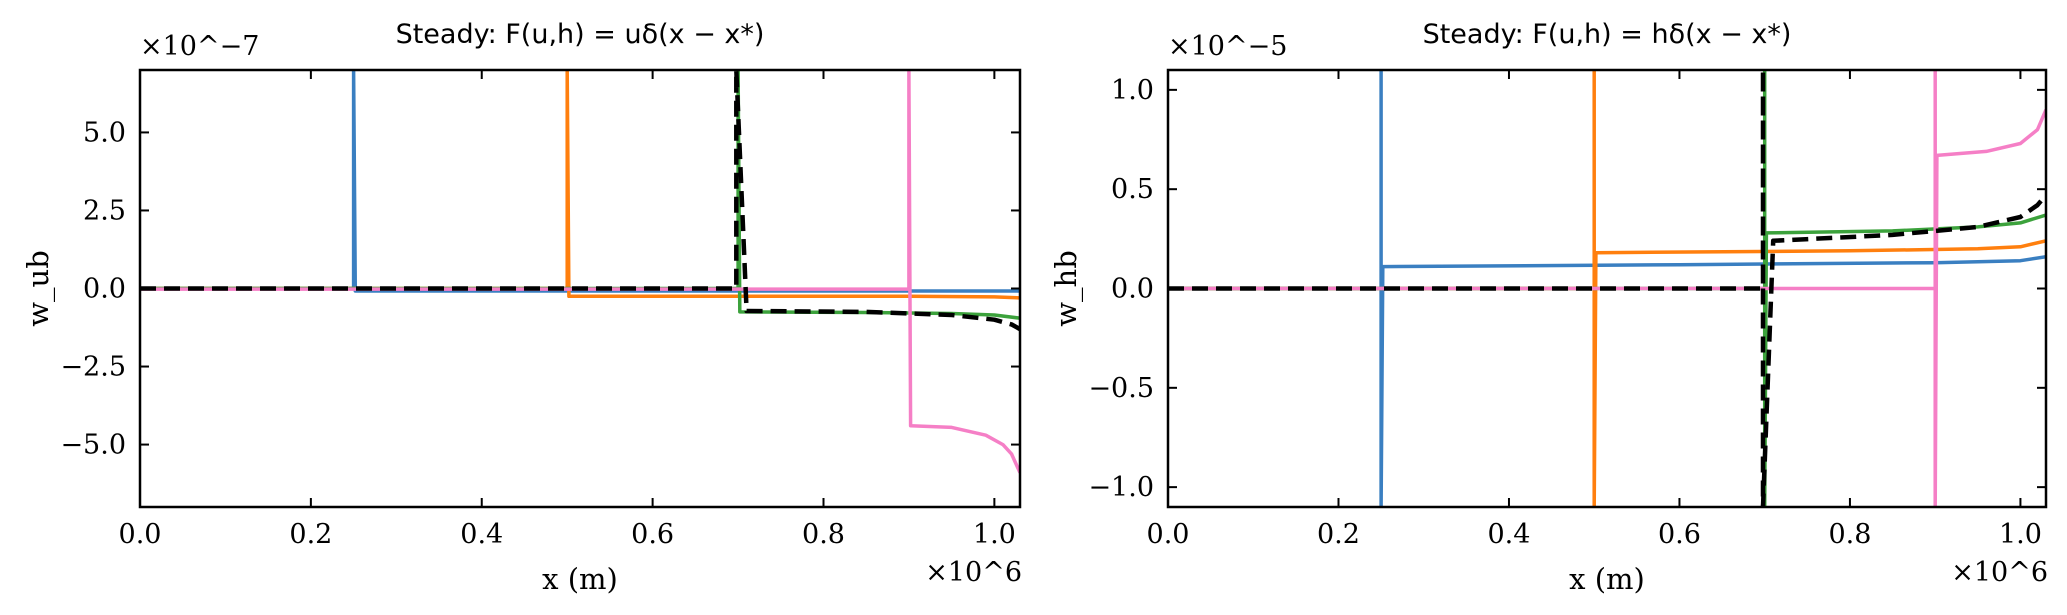 This screenshot has height=615, width=2067. What do you see at coordinates (1121, 487) in the screenshot?
I see `y-tick-label: −1.0` at bounding box center [1121, 487].